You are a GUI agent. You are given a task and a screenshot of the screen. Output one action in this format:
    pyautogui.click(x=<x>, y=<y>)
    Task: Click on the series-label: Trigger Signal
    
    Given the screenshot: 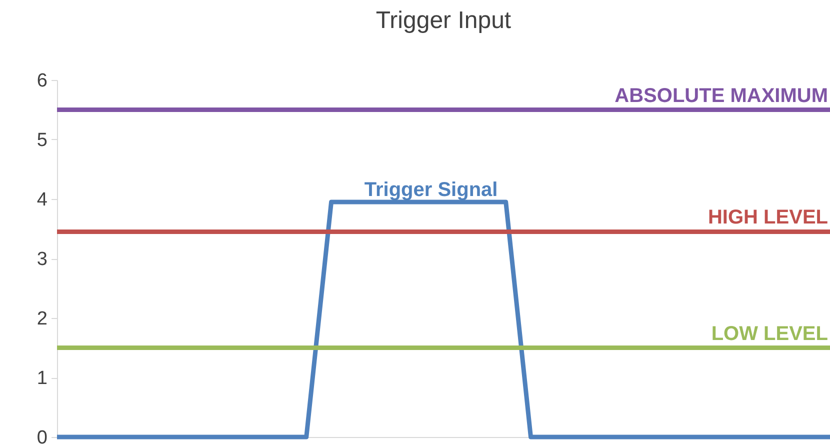 What is the action you would take?
    pyautogui.click(x=431, y=189)
    